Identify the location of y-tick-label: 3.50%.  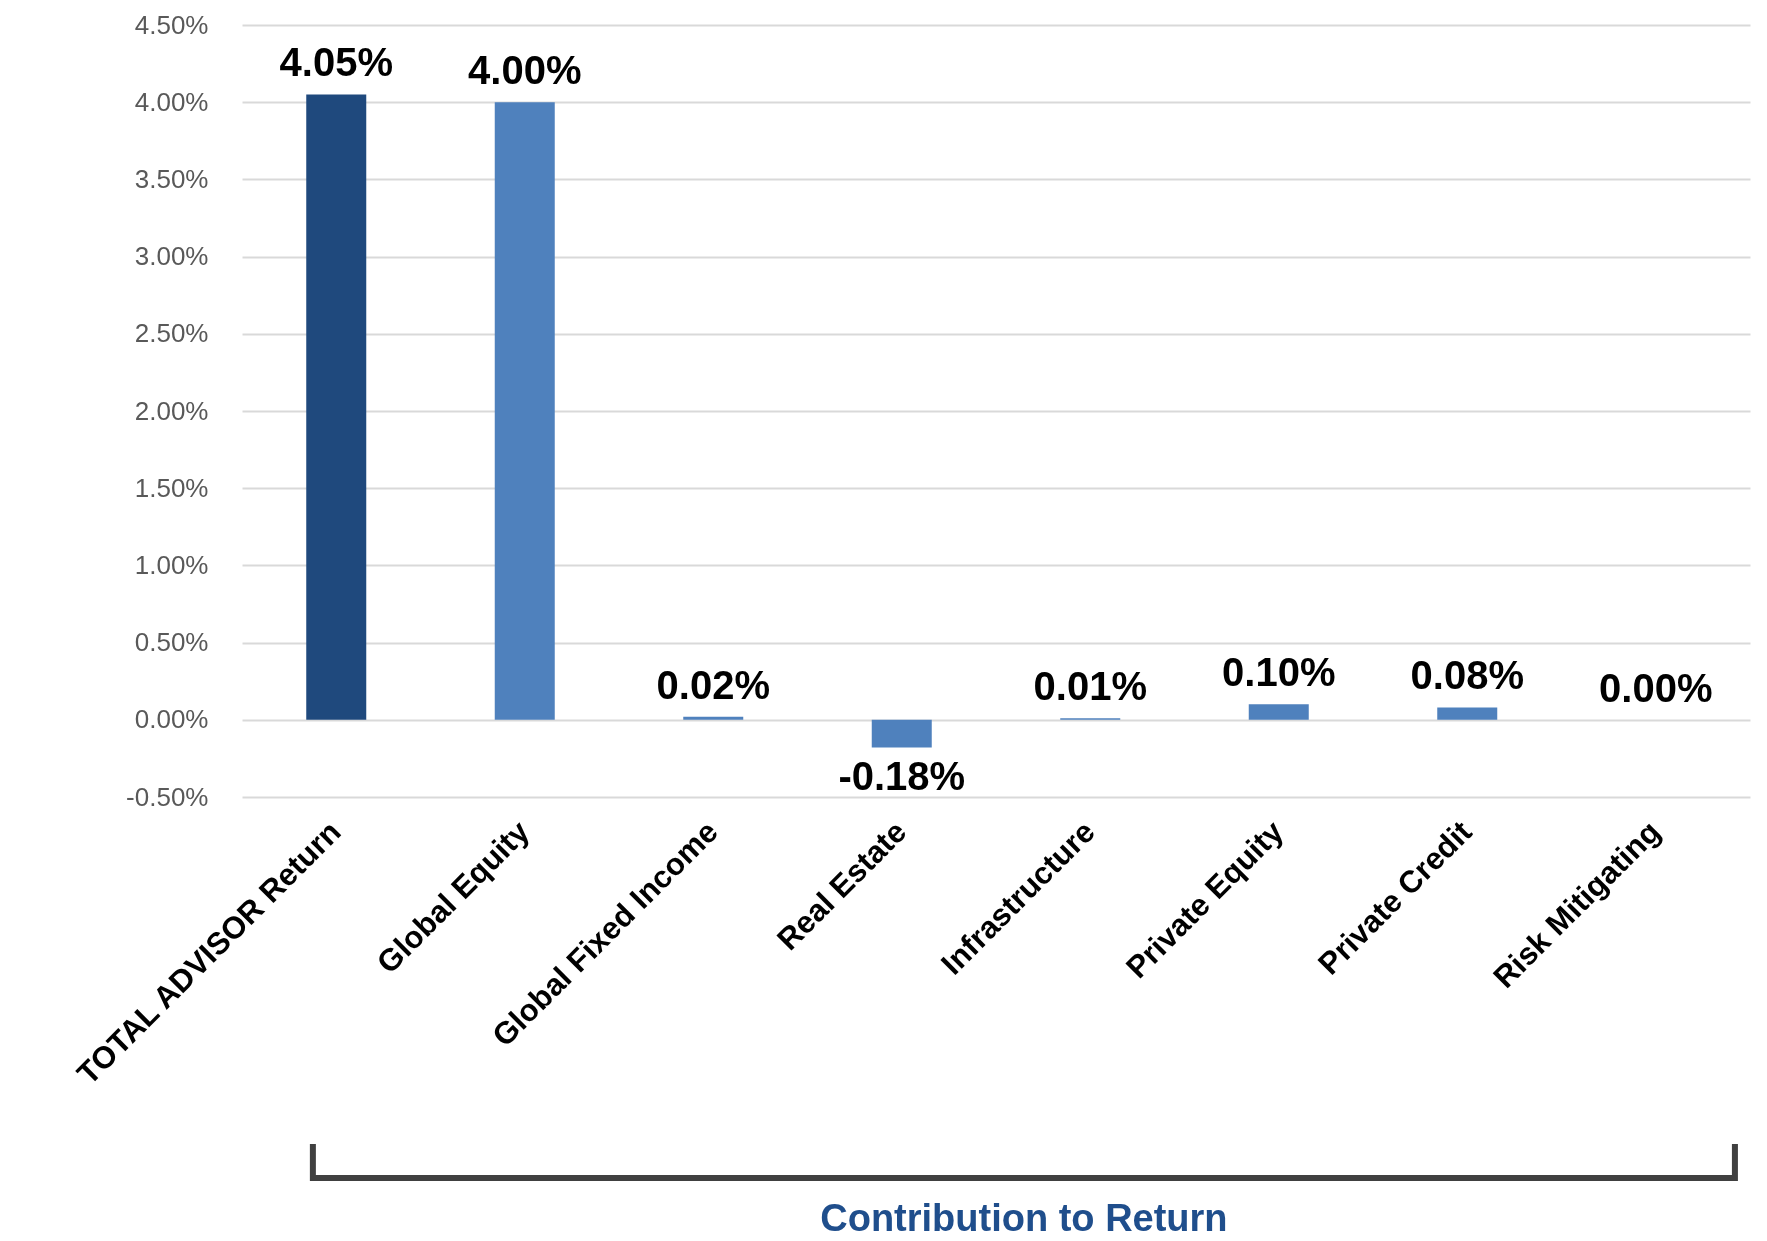
(171, 178).